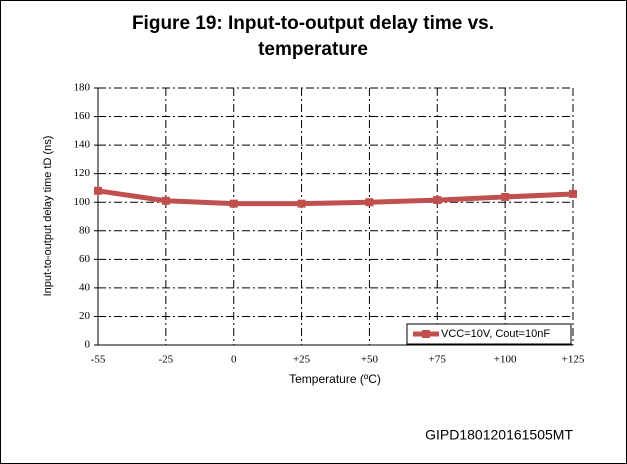 This screenshot has width=627, height=464. Describe the element at coordinates (82, 116) in the screenshot. I see `y-tick-label: 160` at that location.